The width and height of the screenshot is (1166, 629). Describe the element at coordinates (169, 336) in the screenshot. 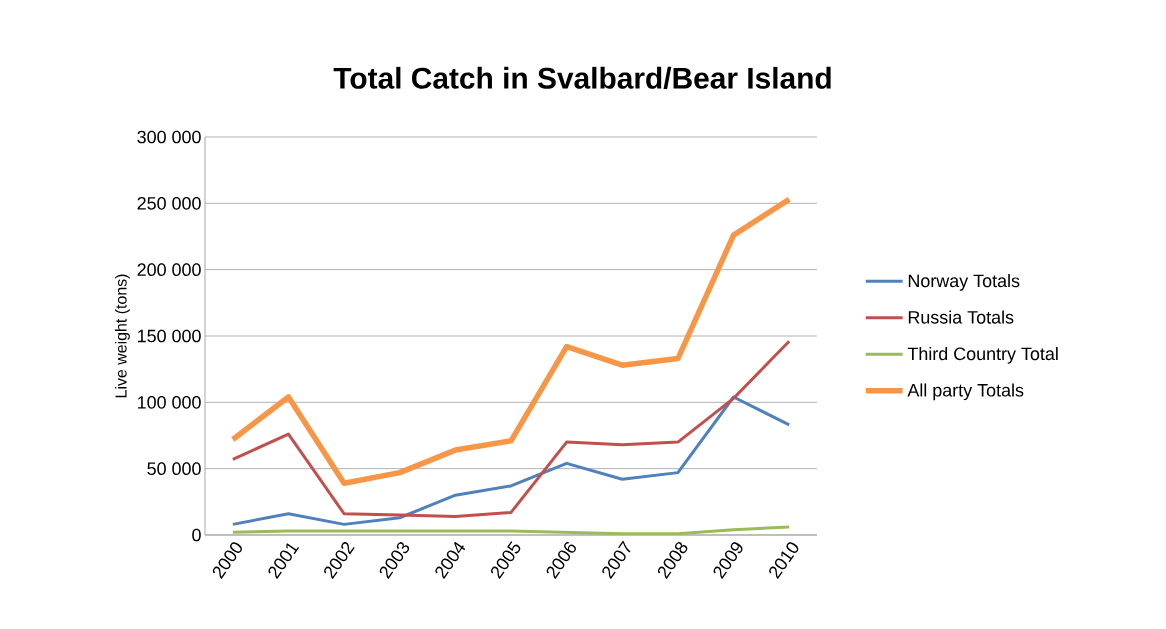

I see `y-tick-label: 150 000` at that location.